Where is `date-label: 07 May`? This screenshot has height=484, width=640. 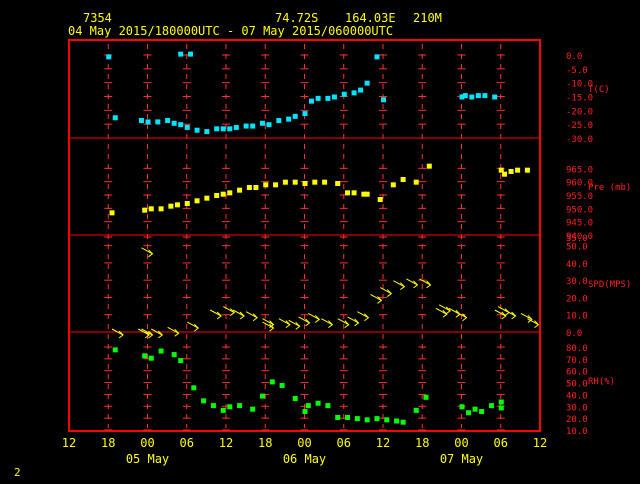
date-label: 07 May is located at coordinates (461, 459).